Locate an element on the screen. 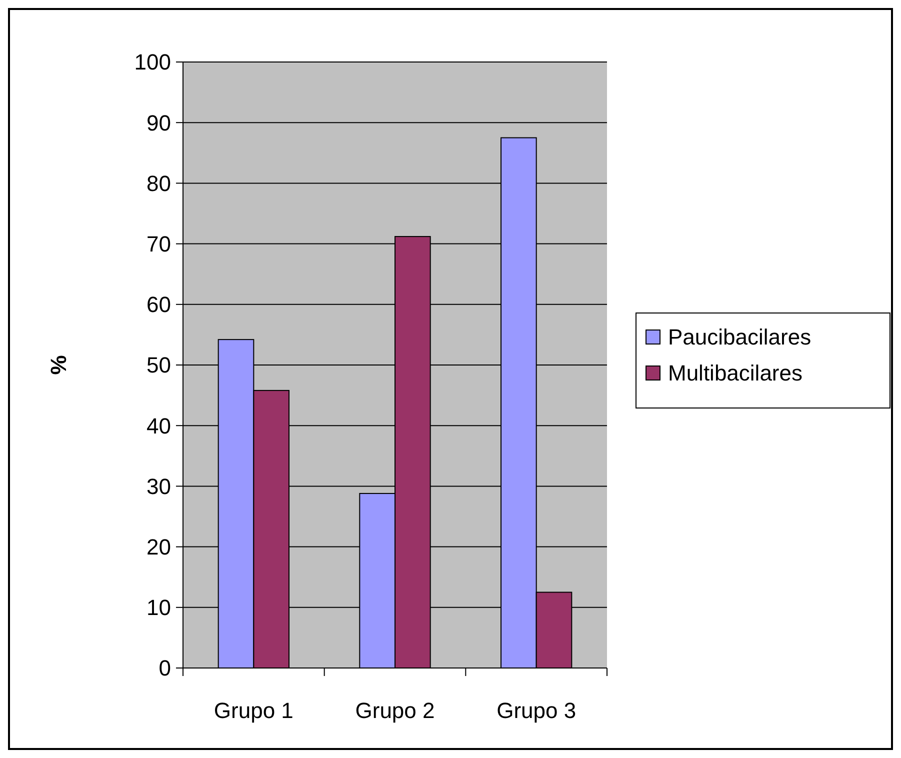 This screenshot has width=901, height=758. y-tick-label: 40 is located at coordinates (158, 425).